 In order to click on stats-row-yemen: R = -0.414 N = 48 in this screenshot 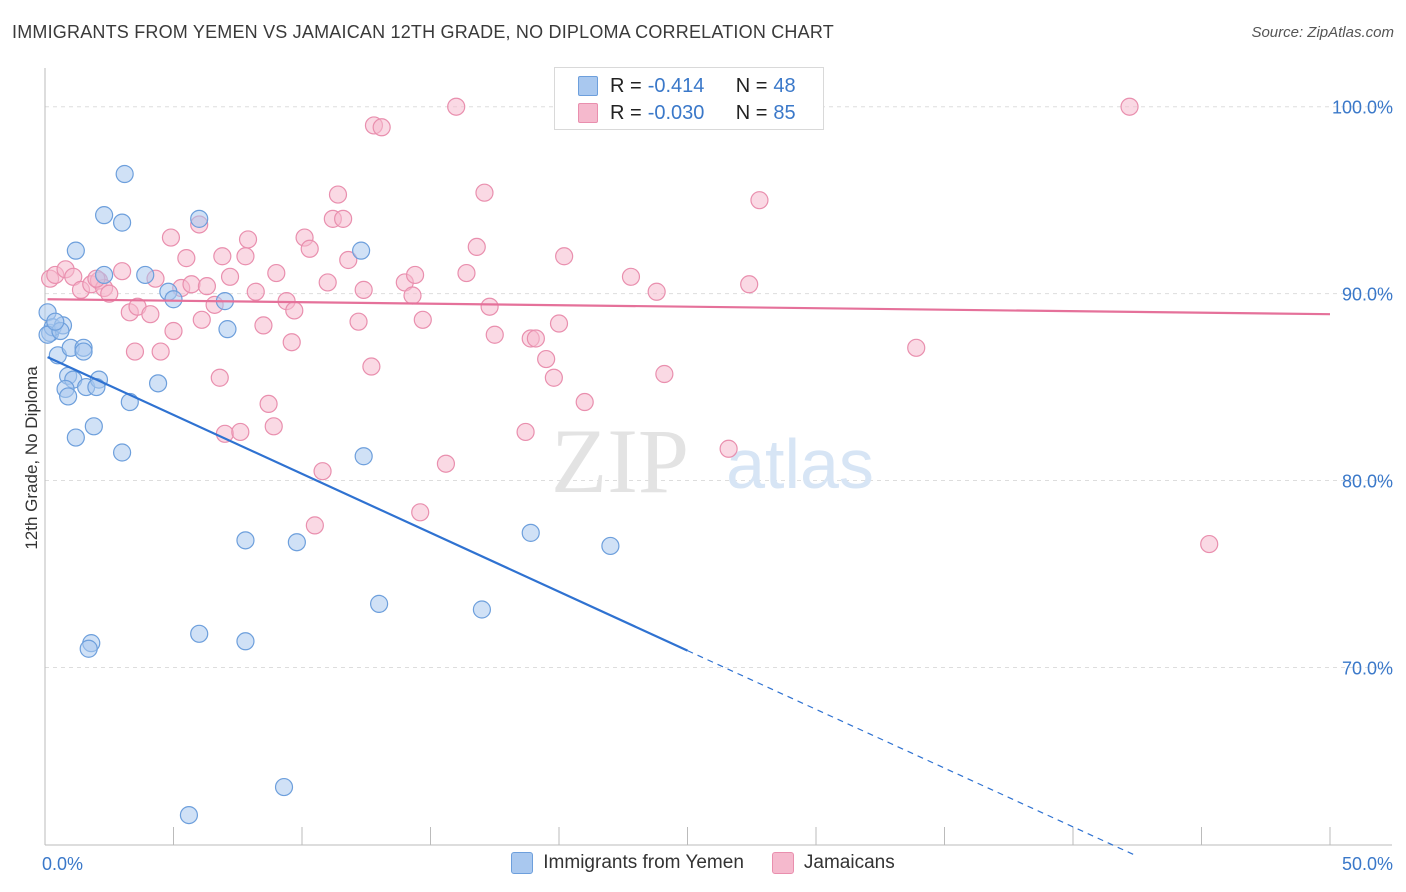, I will do `click(675, 86)`.